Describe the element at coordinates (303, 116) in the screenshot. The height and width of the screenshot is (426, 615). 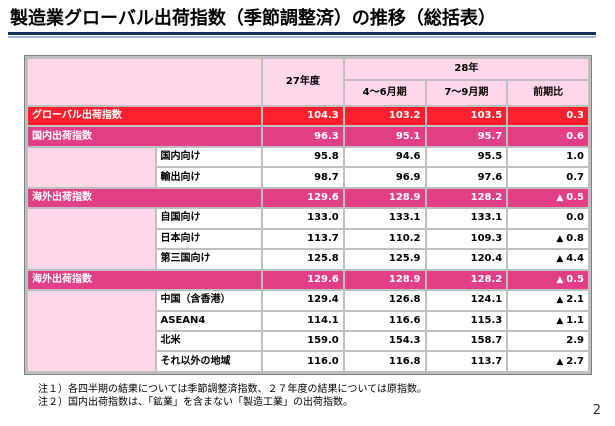
I see `cell-fy27: 104.3` at that location.